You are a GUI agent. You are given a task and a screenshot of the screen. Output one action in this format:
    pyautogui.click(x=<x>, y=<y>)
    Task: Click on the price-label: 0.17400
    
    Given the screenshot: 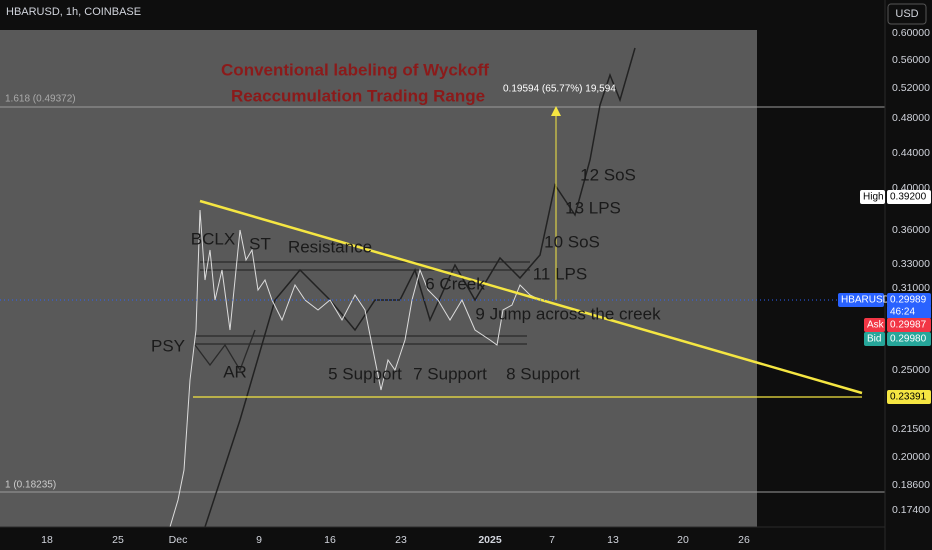 What is the action you would take?
    pyautogui.click(x=911, y=510)
    